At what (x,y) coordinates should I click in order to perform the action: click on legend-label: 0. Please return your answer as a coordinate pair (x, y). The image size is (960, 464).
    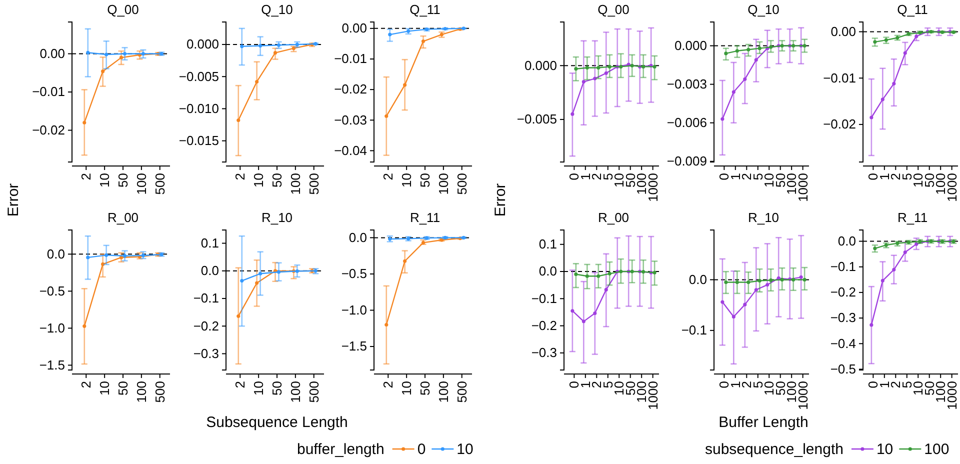
    Looking at the image, I should click on (421, 449).